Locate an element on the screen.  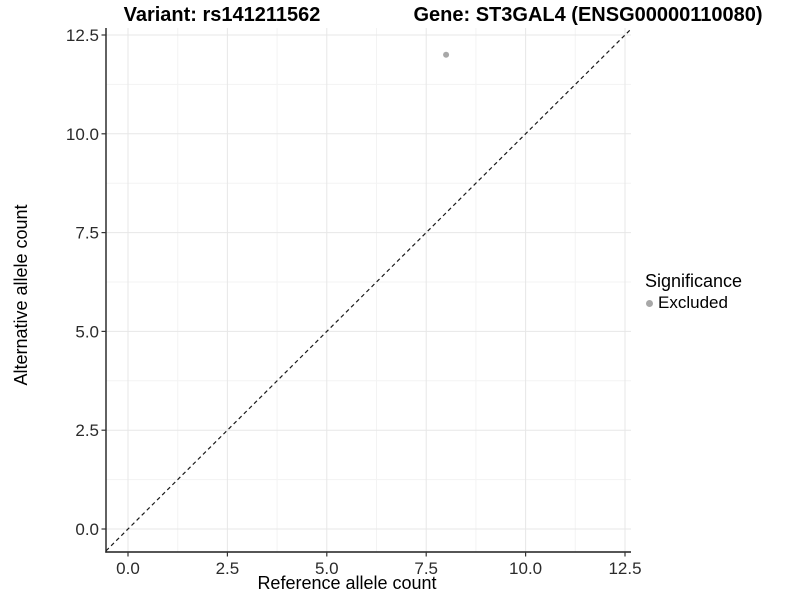
y-tick-label: 2.5 is located at coordinates (87, 430).